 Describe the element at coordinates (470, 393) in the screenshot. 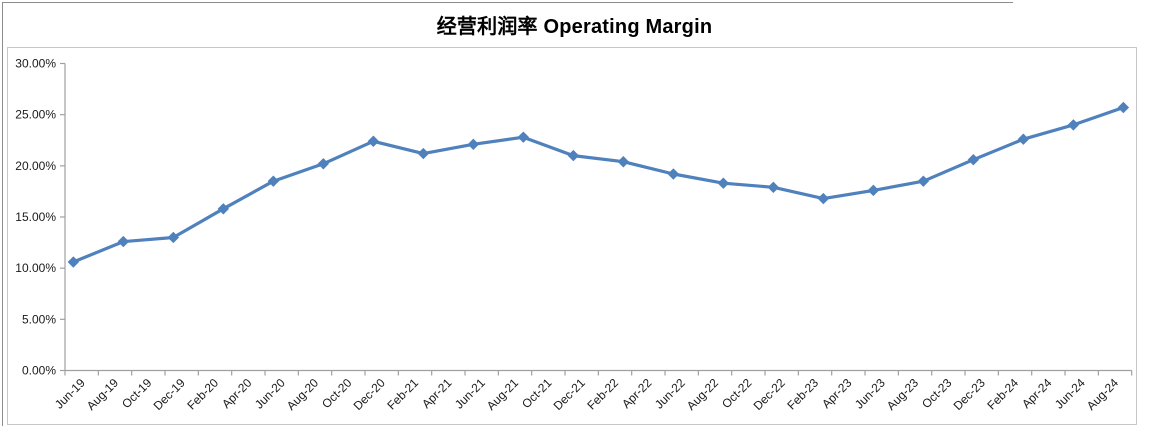

I see `x-axis-tick-label: Jun-21` at that location.